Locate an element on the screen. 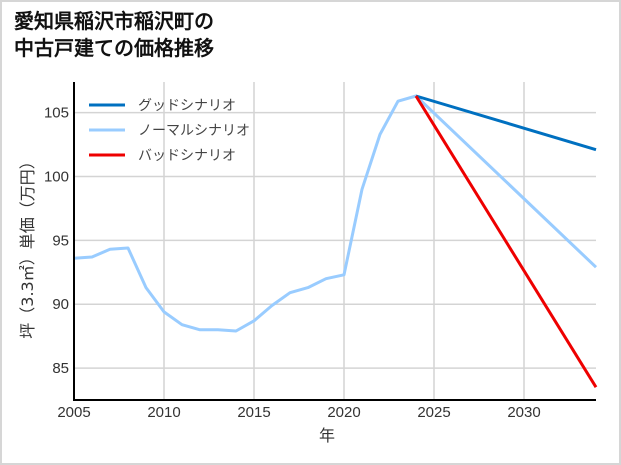 Image resolution: width=621 pixels, height=465 pixels. y-tick-label: 90 is located at coordinates (60, 304).